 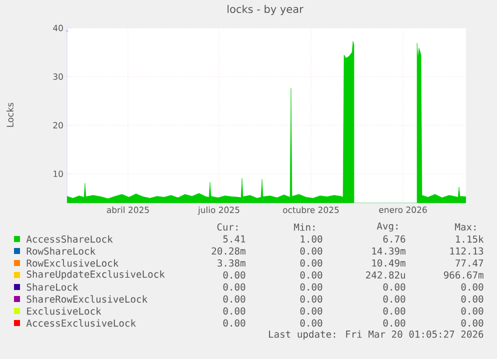 What do you see at coordinates (266, 10) in the screenshot?
I see `chart-title: locks - by year` at bounding box center [266, 10].